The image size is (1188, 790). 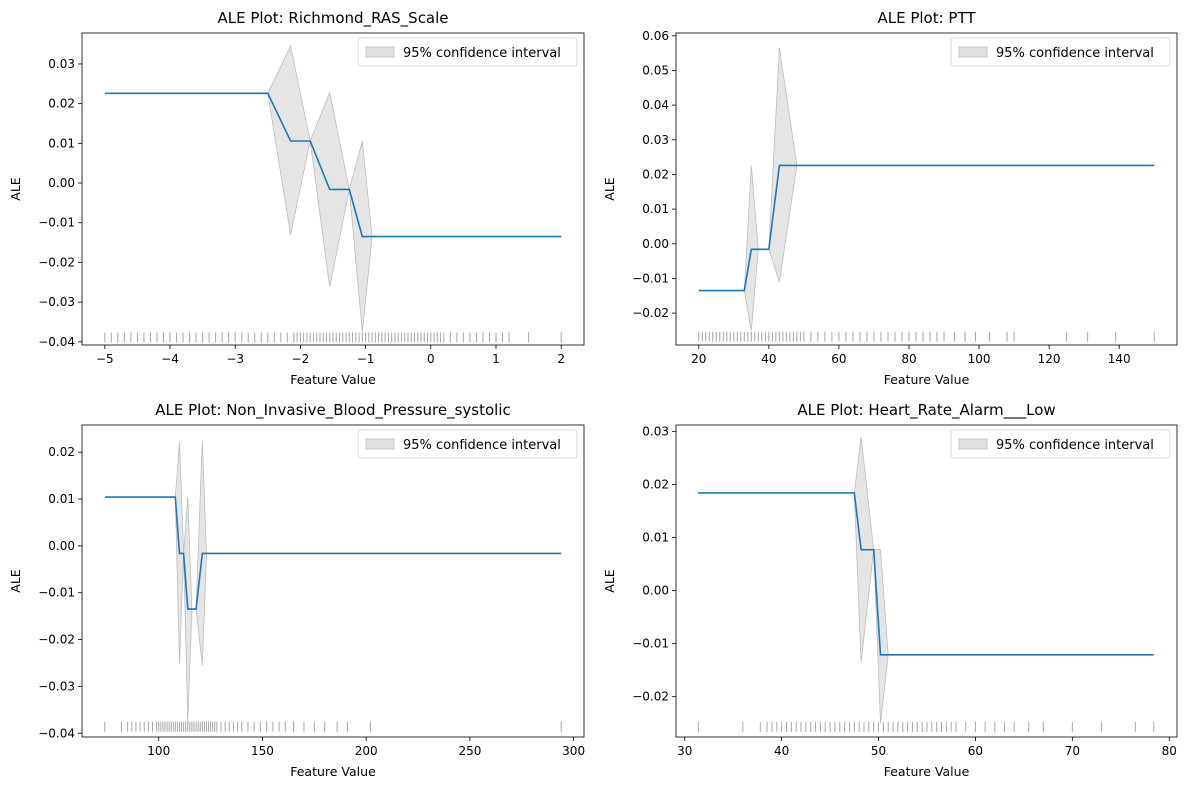 I want to click on x-tick-label: −3, so click(x=235, y=359).